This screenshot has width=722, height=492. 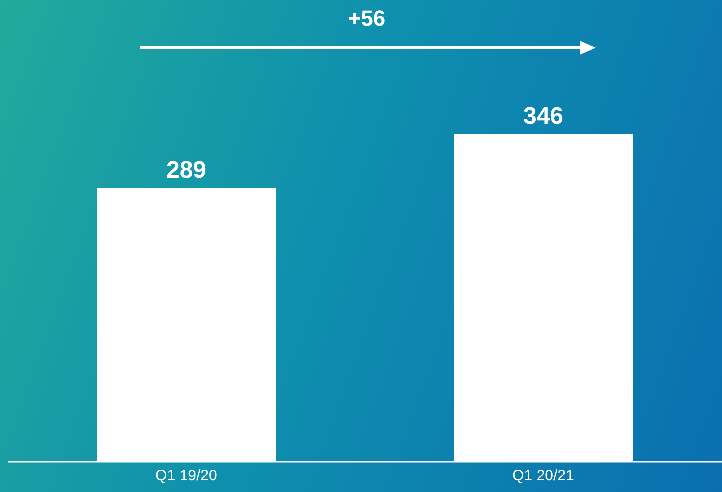 I want to click on data-label: 346, so click(x=543, y=116).